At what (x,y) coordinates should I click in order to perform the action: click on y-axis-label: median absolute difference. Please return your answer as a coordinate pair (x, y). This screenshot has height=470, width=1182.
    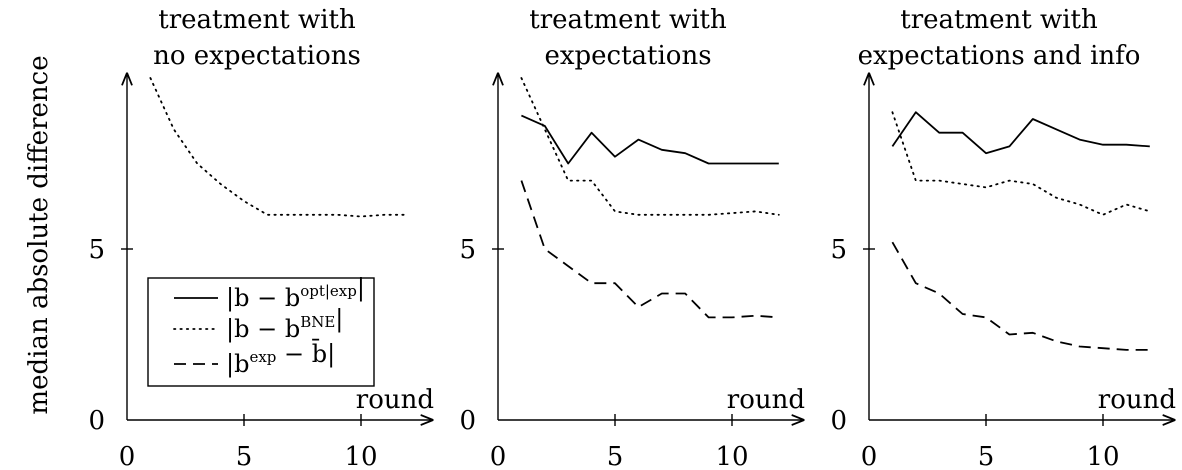
    Looking at the image, I should click on (39, 234).